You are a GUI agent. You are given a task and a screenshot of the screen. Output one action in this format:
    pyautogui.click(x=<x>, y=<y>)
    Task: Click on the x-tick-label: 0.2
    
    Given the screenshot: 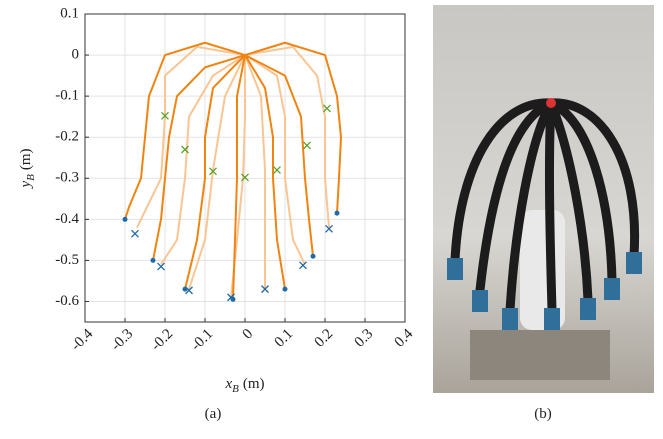 What is the action you would take?
    pyautogui.click(x=324, y=338)
    